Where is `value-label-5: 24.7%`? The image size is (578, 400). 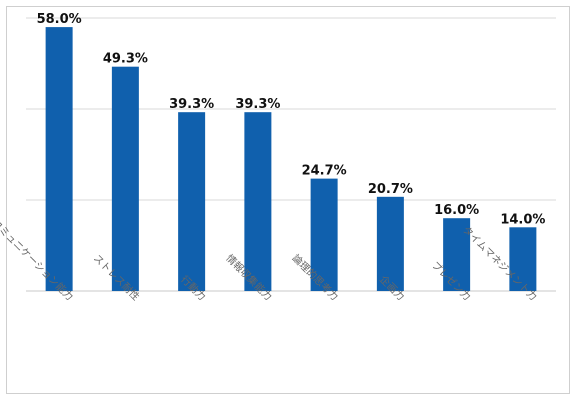 value-label-5: 24.7% is located at coordinates (324, 171).